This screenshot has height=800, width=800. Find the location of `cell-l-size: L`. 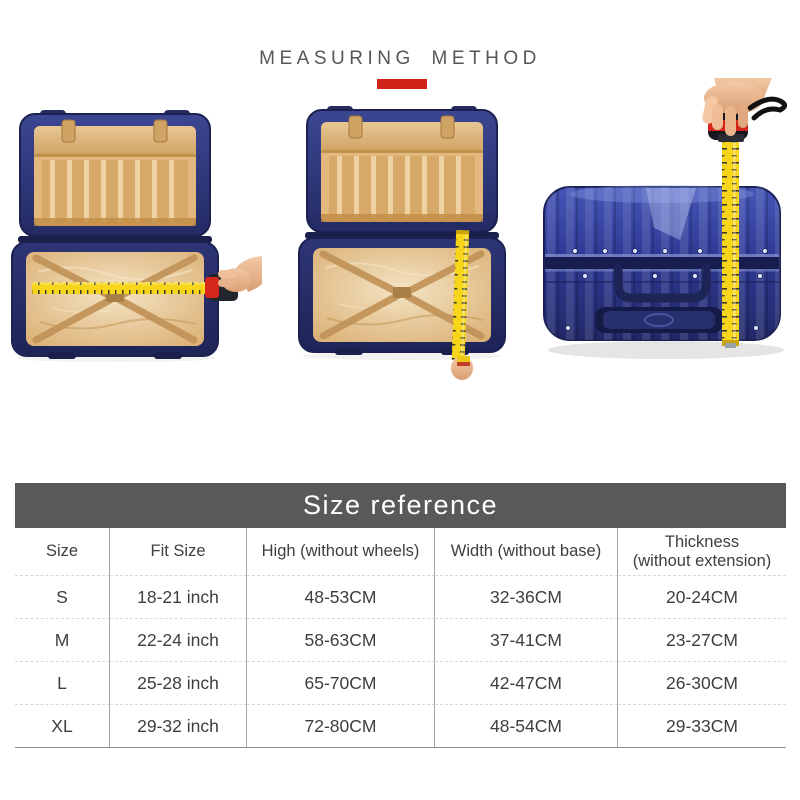

cell-l-size: L is located at coordinates (62, 683).